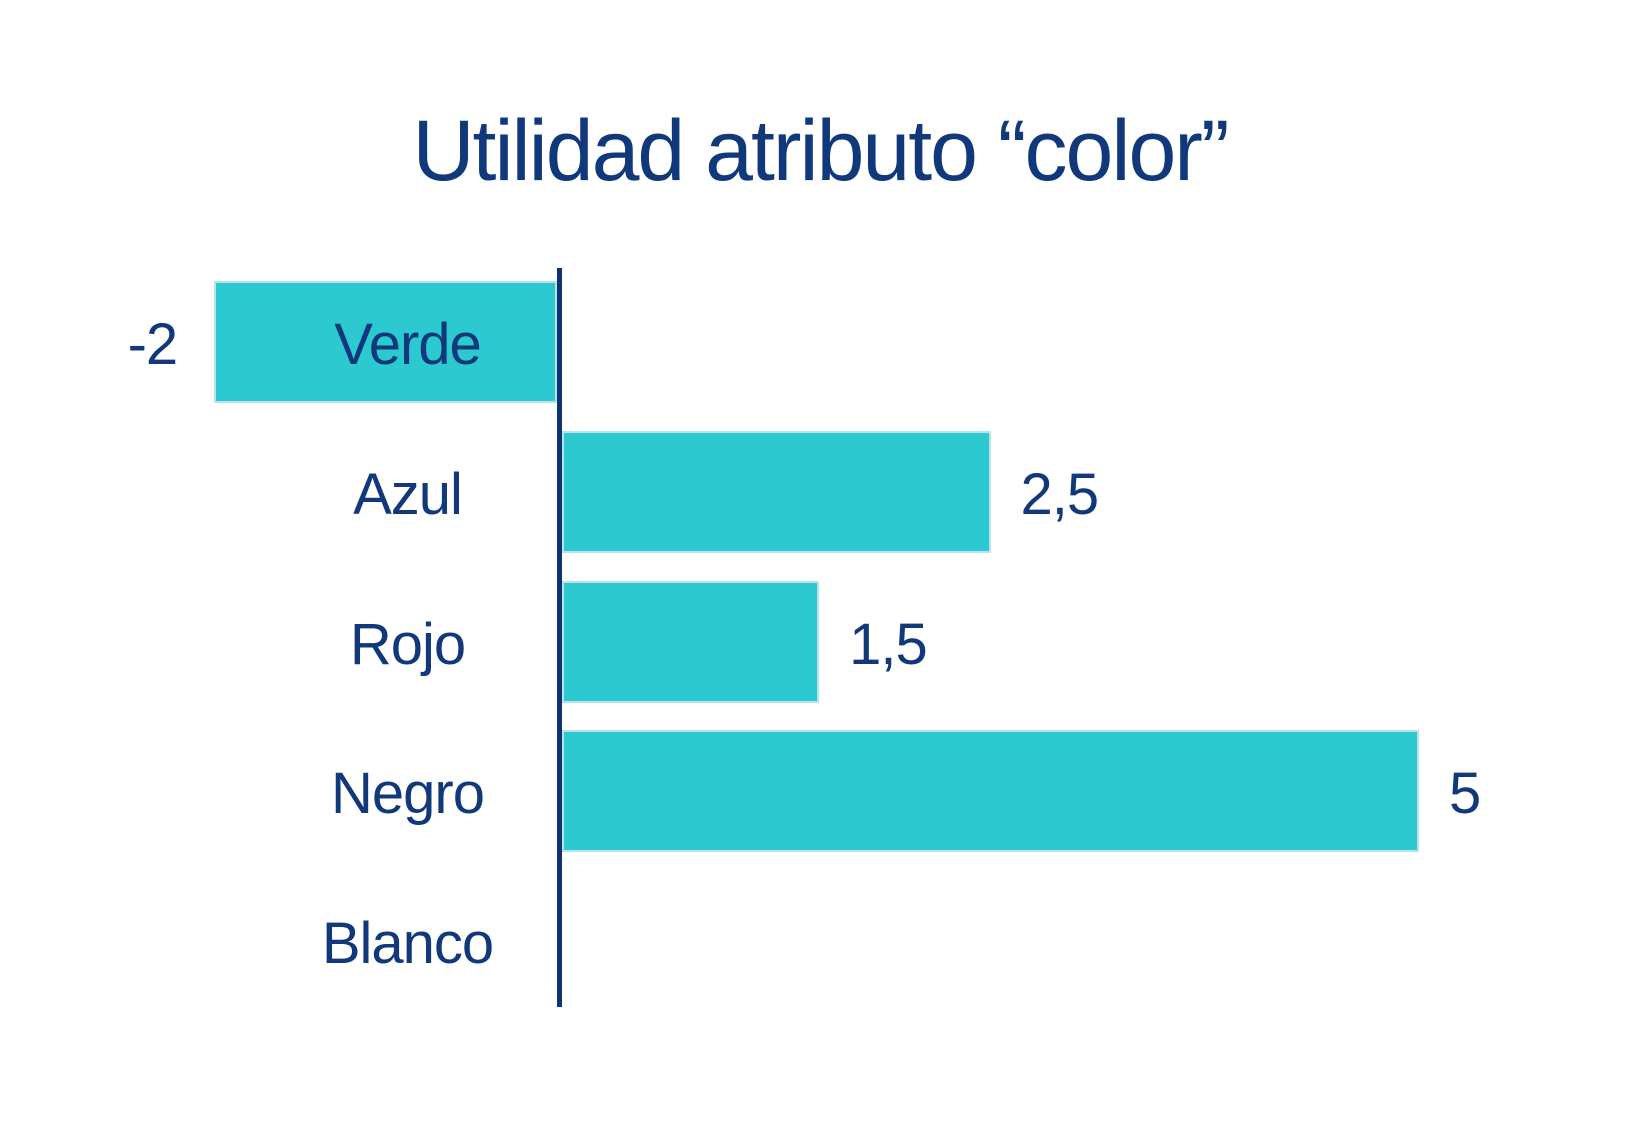 The image size is (1640, 1127). What do you see at coordinates (559, 637) in the screenshot?
I see `zero-axis-line` at bounding box center [559, 637].